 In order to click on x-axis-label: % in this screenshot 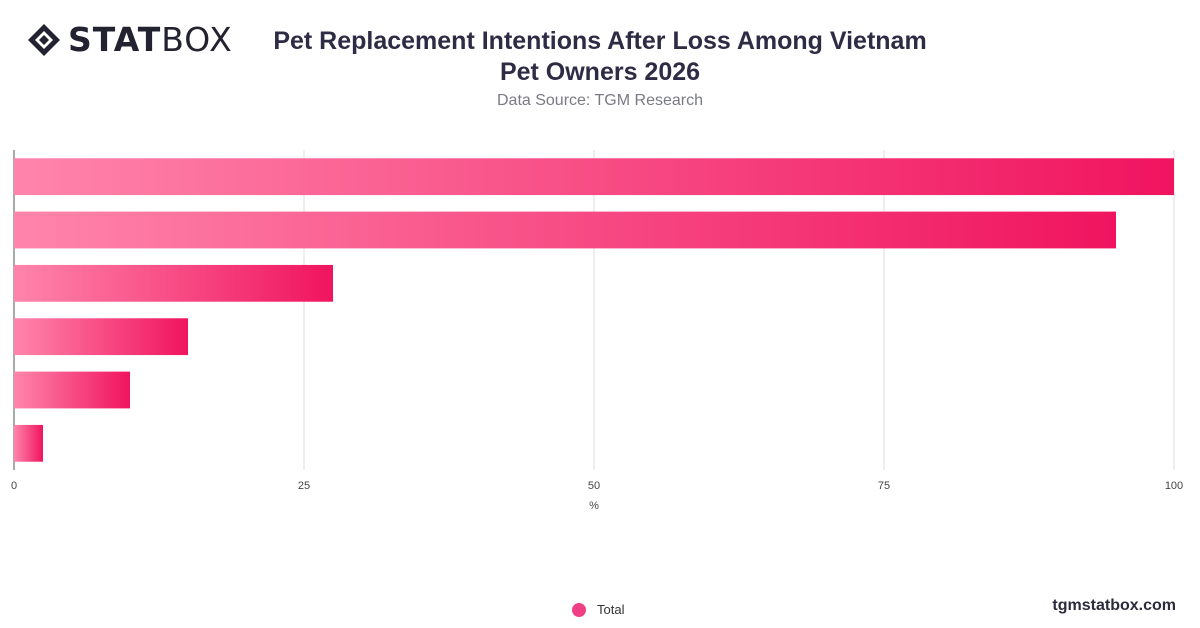, I will do `click(594, 506)`.